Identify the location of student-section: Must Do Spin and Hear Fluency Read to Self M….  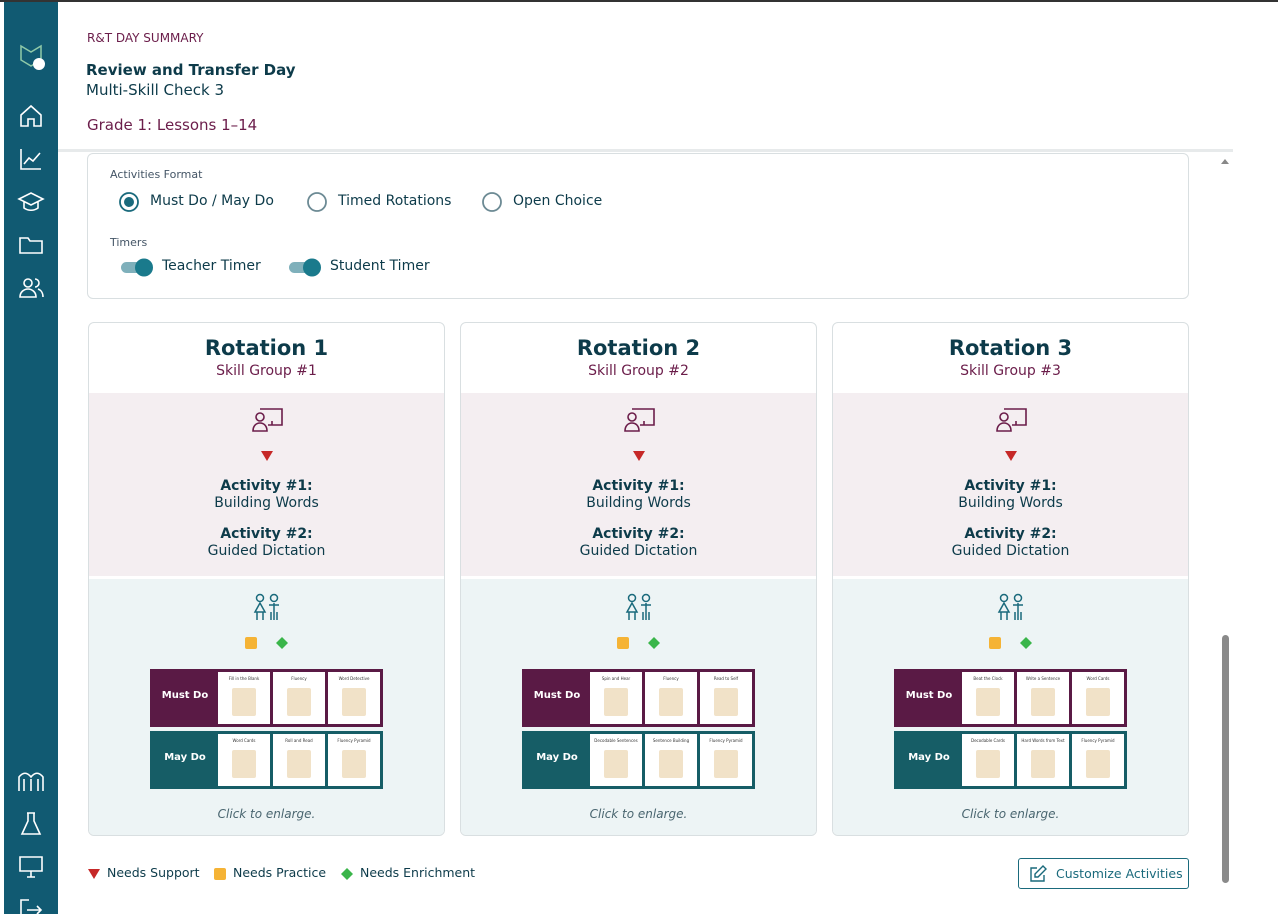
(638, 706).